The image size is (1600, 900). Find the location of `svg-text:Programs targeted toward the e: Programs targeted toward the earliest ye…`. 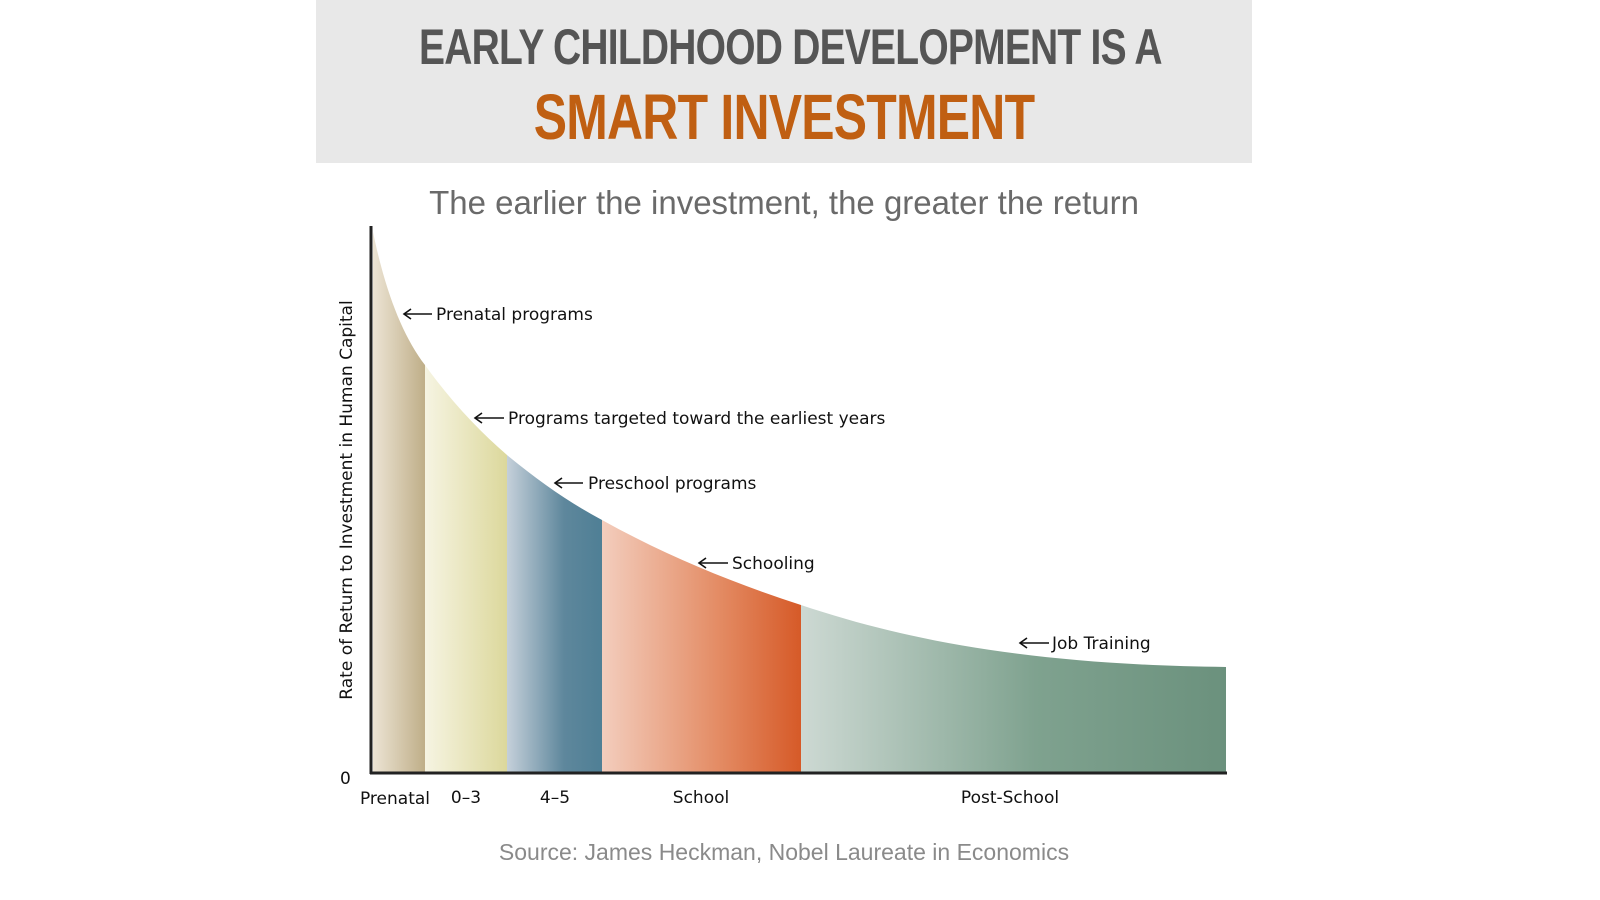

svg-text:Programs targeted toward the e: Programs targeted toward the earliest ye… is located at coordinates (697, 419).